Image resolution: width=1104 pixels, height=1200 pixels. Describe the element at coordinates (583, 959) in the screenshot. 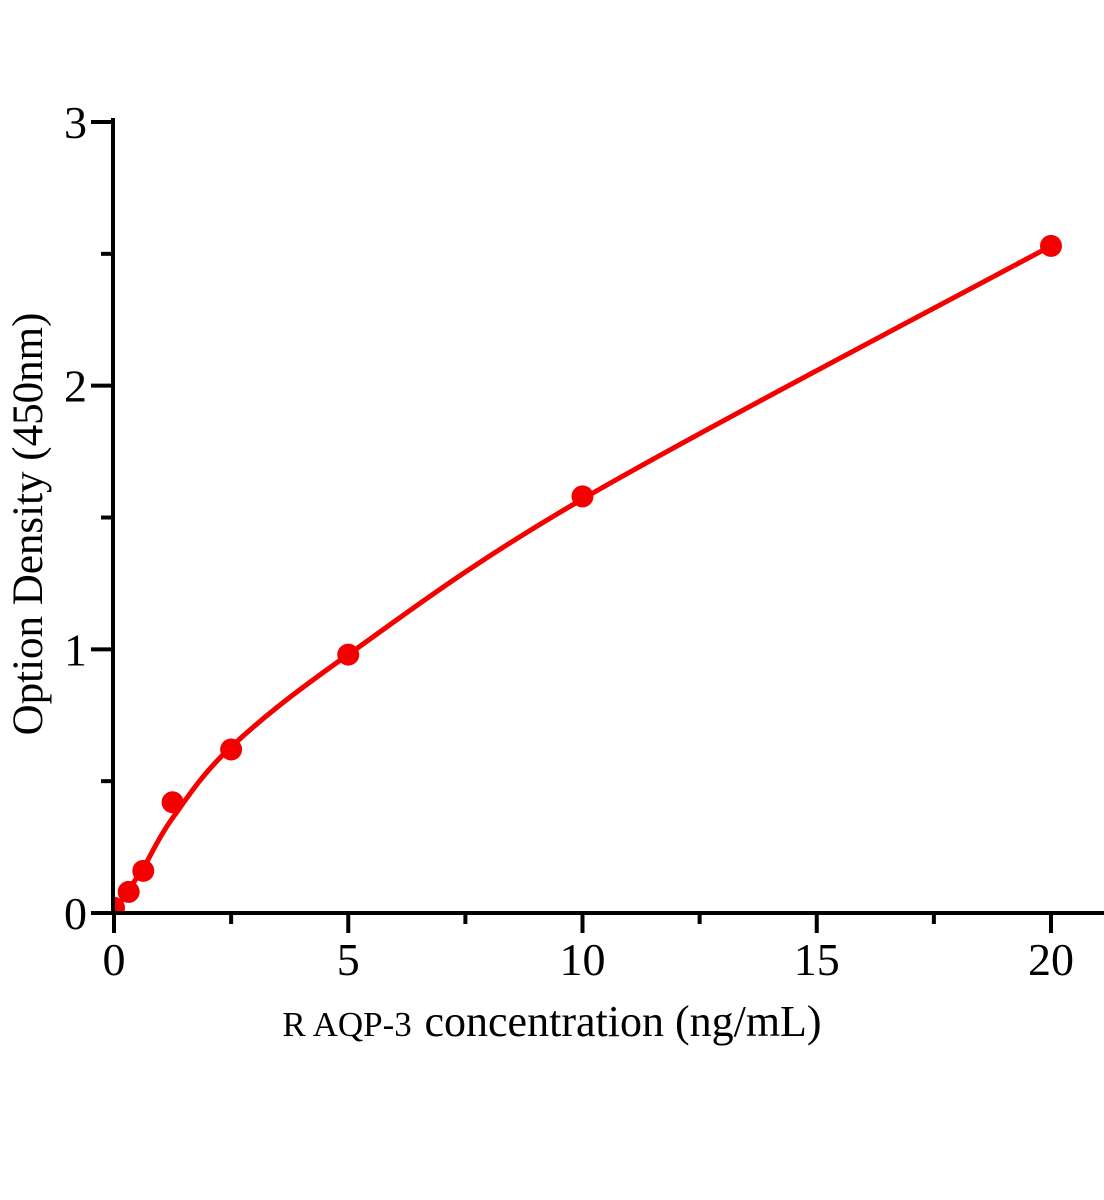

I see `x-tick-label-10: 10` at that location.